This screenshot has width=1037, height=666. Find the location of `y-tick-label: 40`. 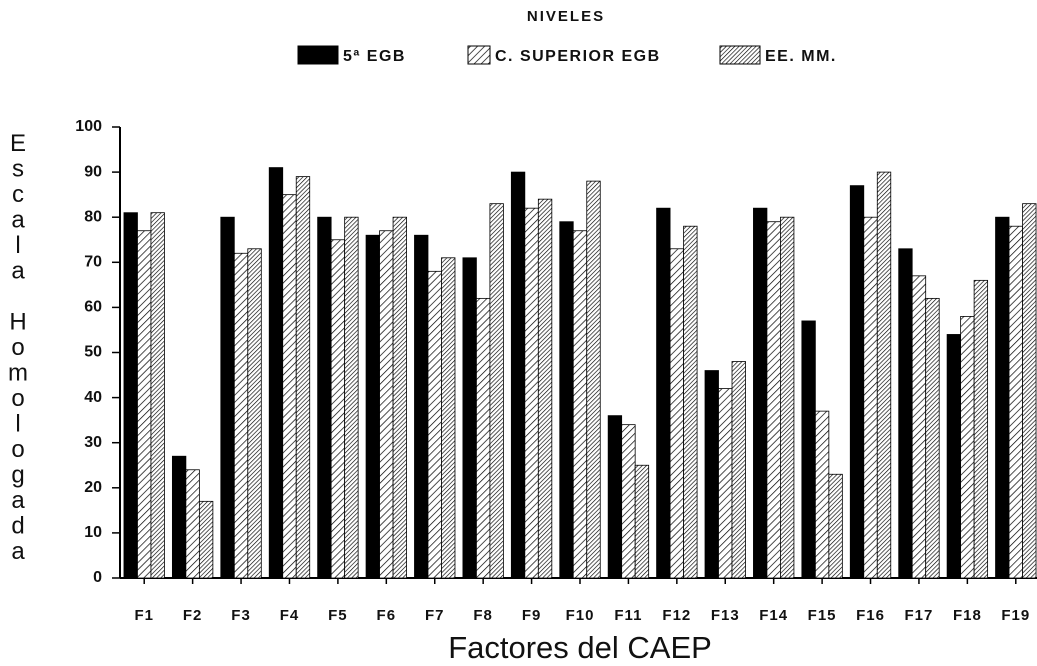

y-tick-label: 40 is located at coordinates (93, 397).